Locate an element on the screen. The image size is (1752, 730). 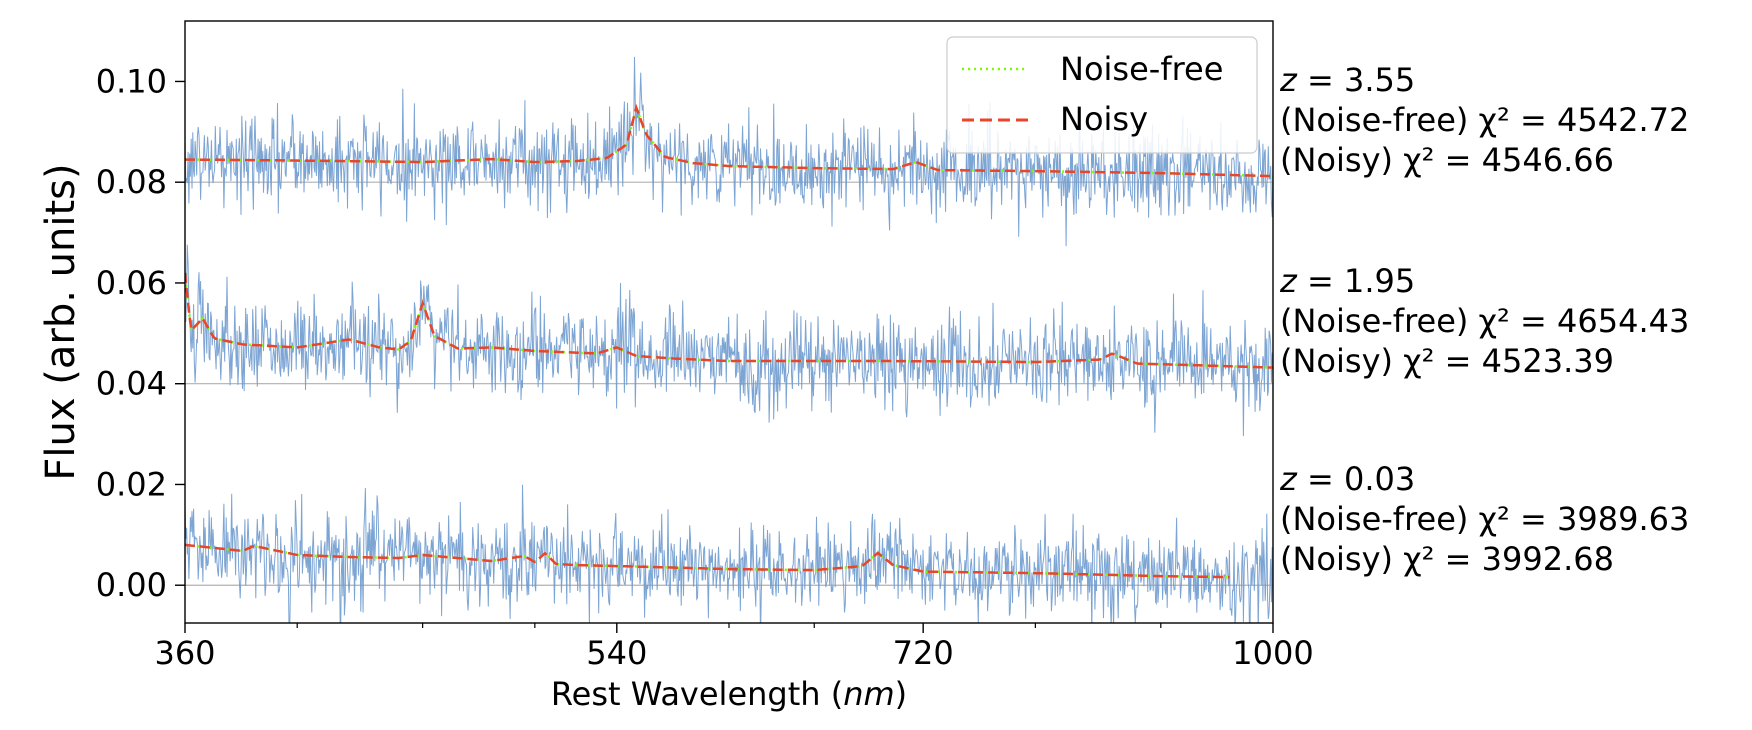
legend: Noise-free Noisy is located at coordinates (1102, 95).